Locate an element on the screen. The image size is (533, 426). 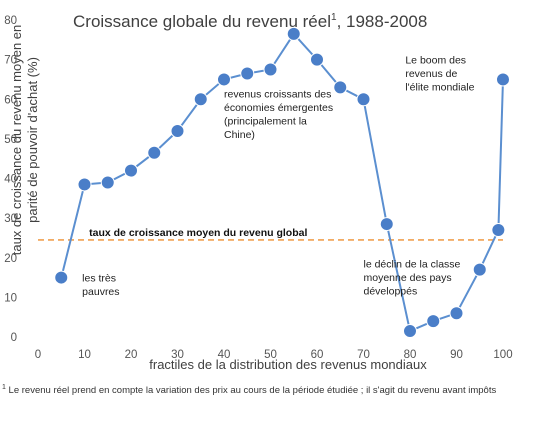
x-tick-label: 60 is located at coordinates (317, 355).